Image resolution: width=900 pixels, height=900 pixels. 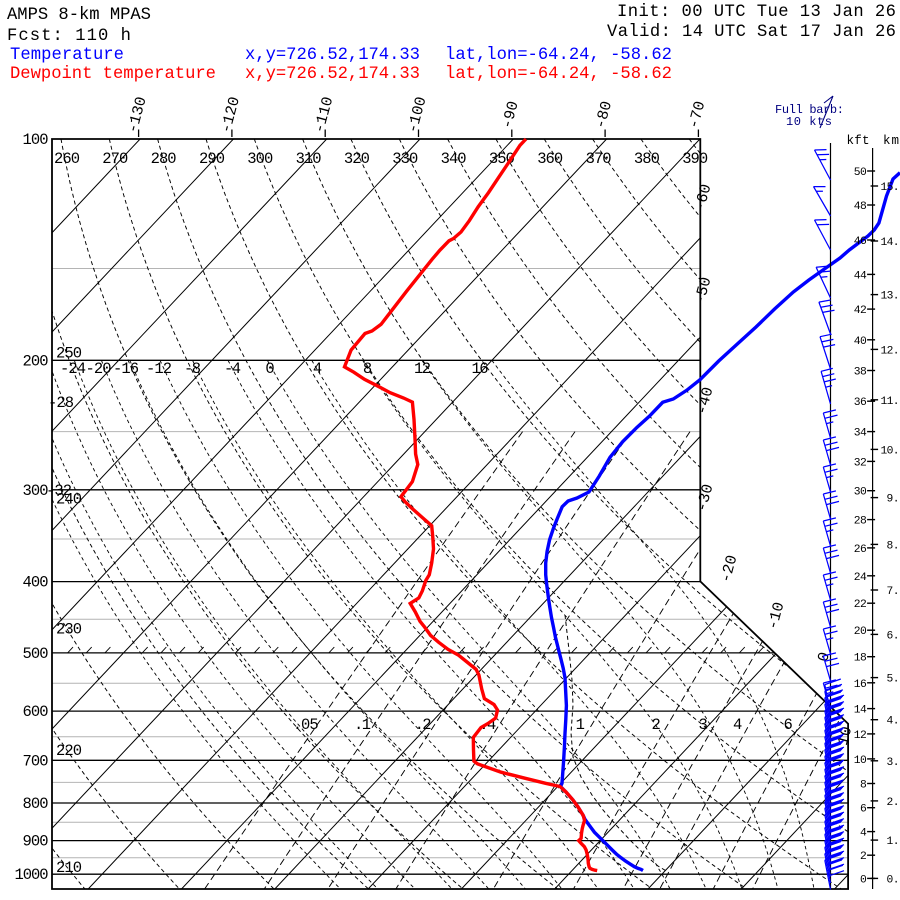 I want to click on svg-text: -16, so click(x=126, y=369).